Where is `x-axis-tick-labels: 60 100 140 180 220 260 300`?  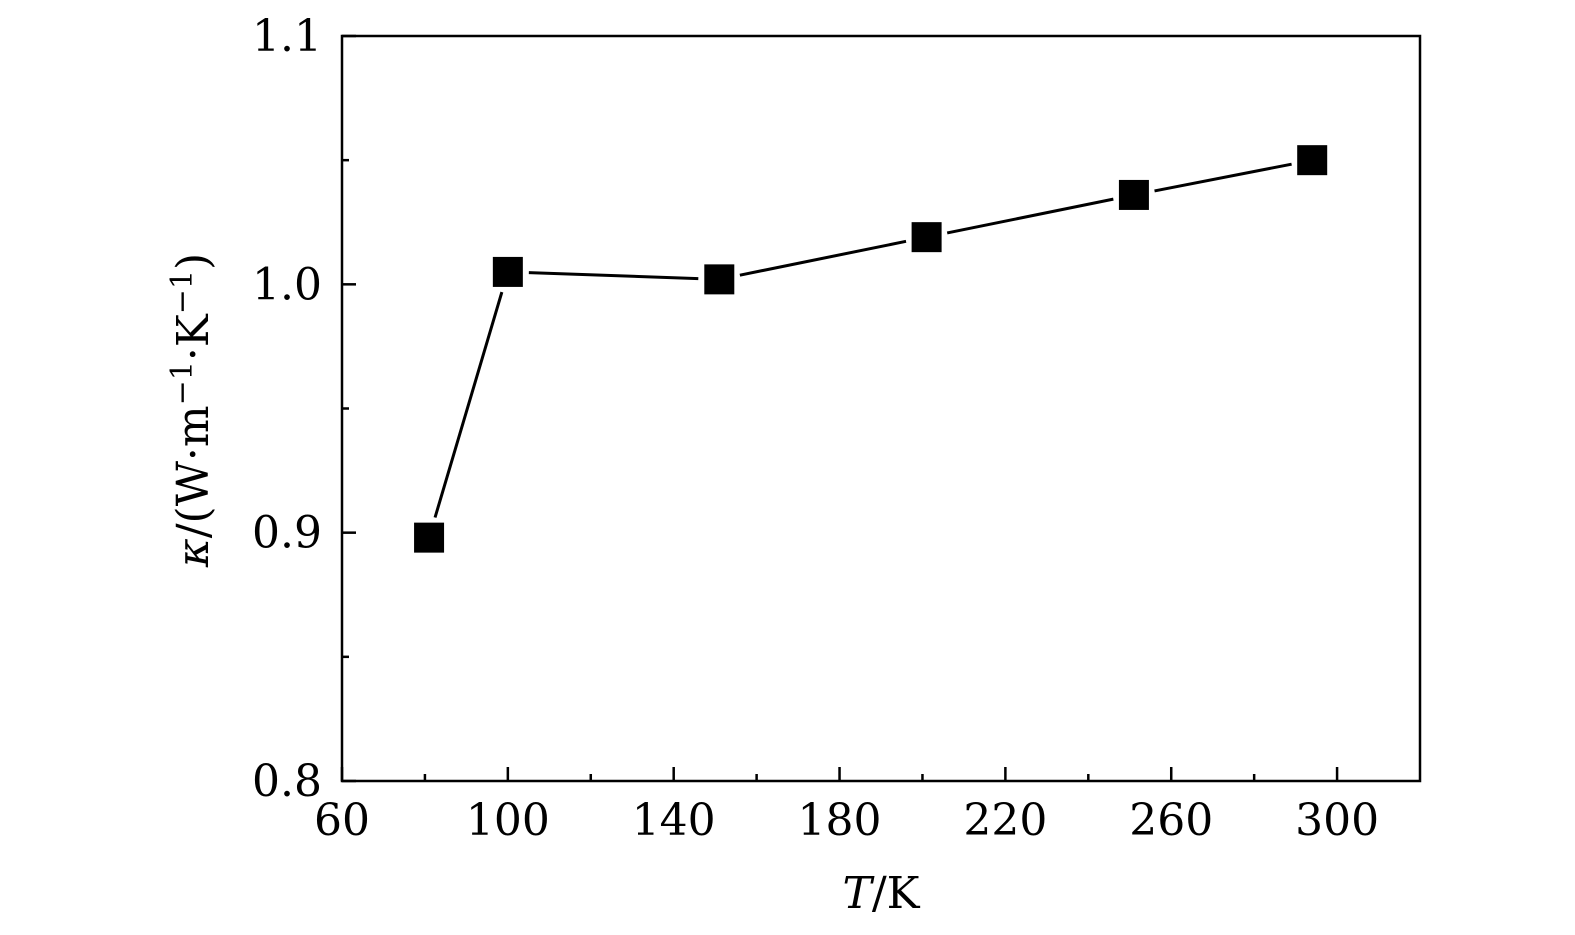 x-axis-tick-labels: 60 100 140 180 220 260 300 is located at coordinates (846, 820).